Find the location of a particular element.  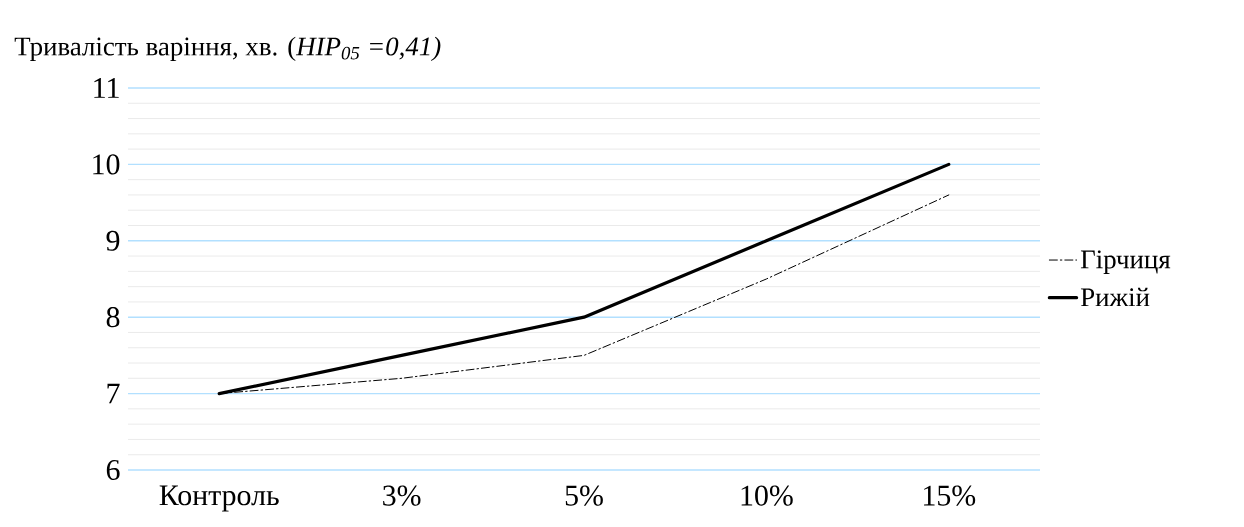

x-tick-label: 3% is located at coordinates (402, 495).